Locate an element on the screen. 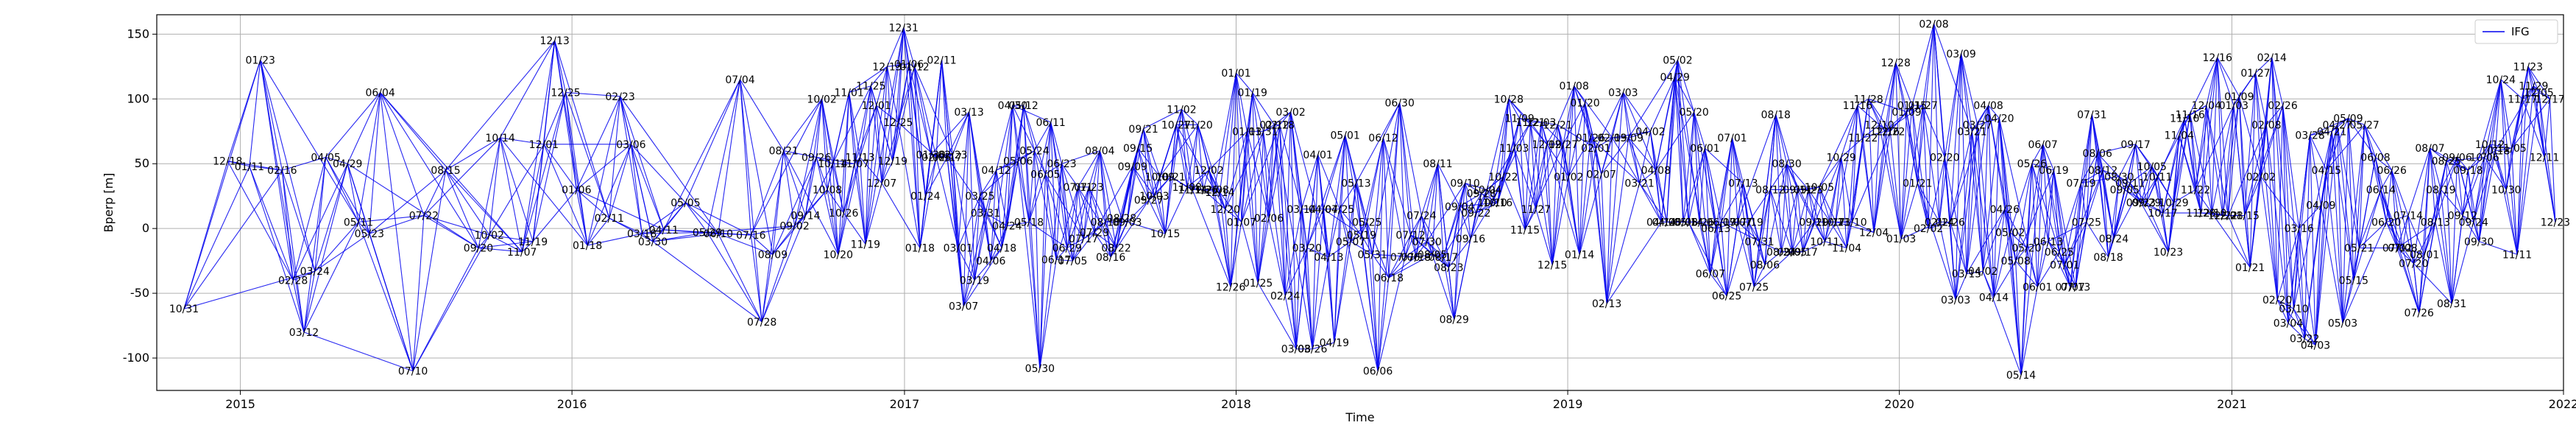 Image resolution: width=2576 pixels, height=442 pixels. acquisition-date-label: 03/27 is located at coordinates (1977, 125).